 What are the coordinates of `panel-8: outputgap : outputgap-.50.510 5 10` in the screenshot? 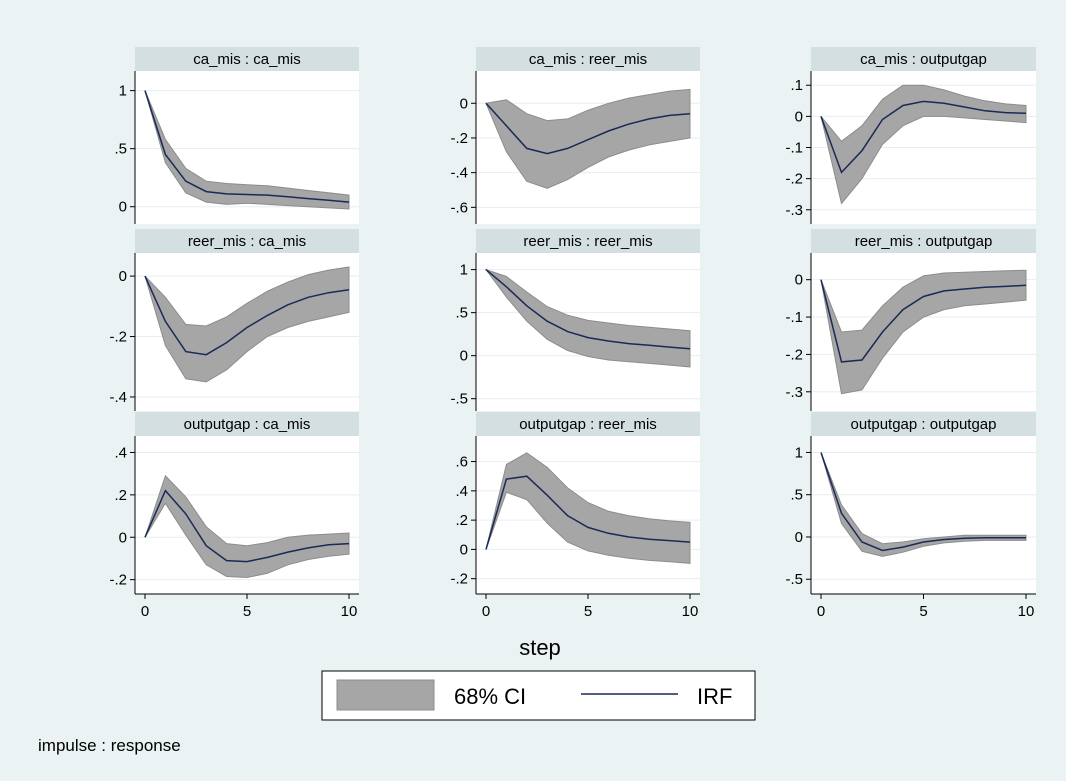 It's located at (910, 516).